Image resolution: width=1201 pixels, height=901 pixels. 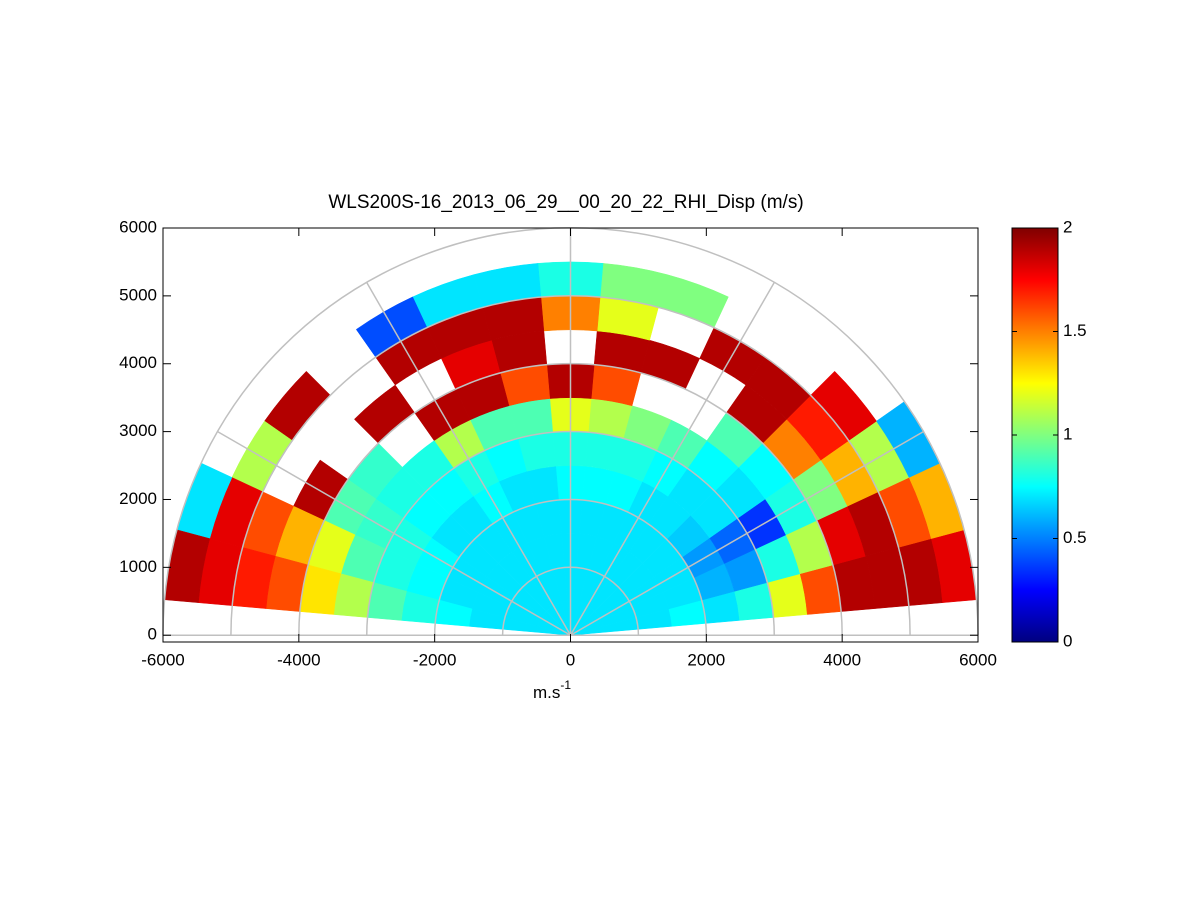 I want to click on x-tick-label: -4000, so click(x=298, y=659).